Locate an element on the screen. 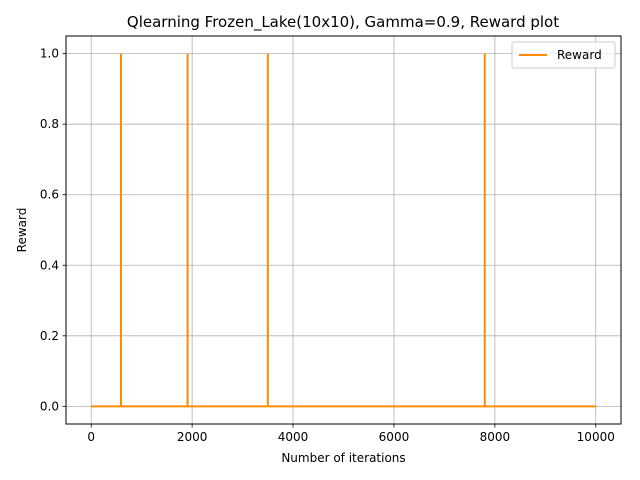 Image resolution: width=640 pixels, height=480 pixels. x-tick-label: 6000 is located at coordinates (394, 437).